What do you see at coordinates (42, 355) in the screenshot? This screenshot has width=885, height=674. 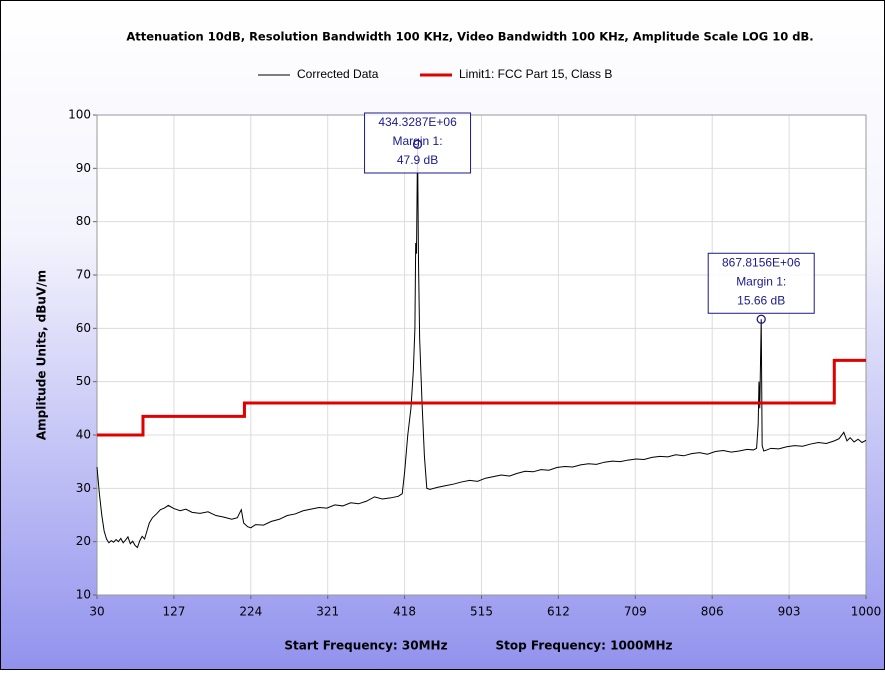 I see `y-axis-label: Amplitude Units, dBuV/m` at bounding box center [42, 355].